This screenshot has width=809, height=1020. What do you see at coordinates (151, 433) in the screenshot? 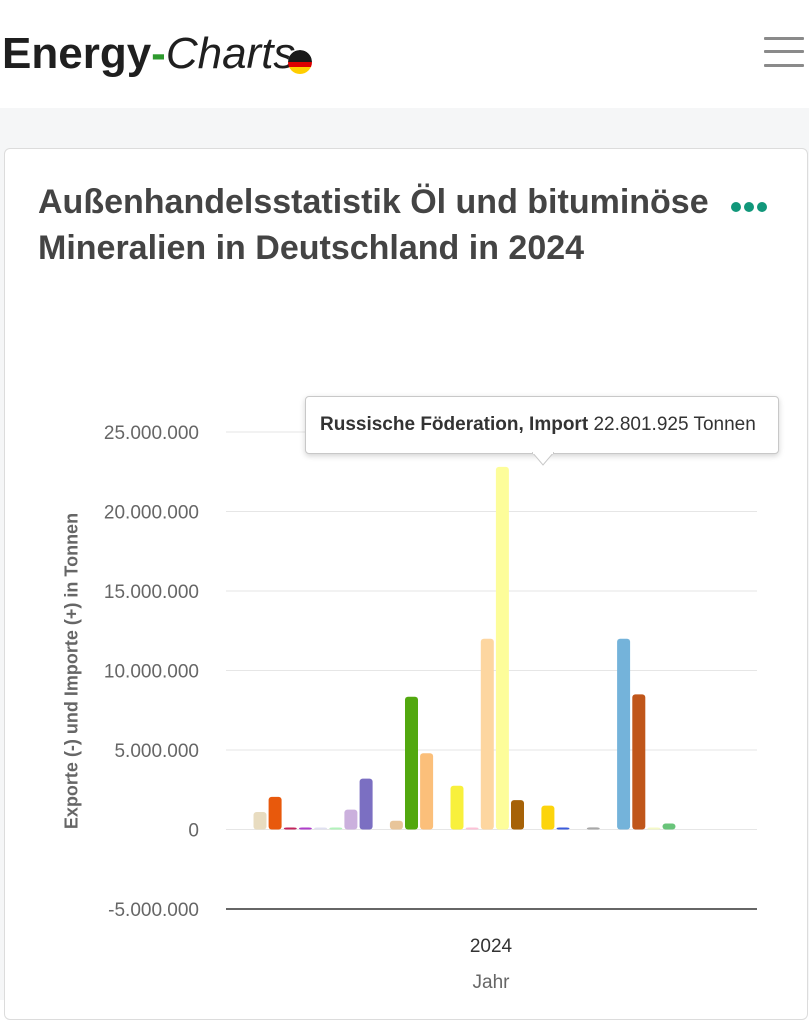
I see `y-tick-label: 25.000.000` at bounding box center [151, 433].